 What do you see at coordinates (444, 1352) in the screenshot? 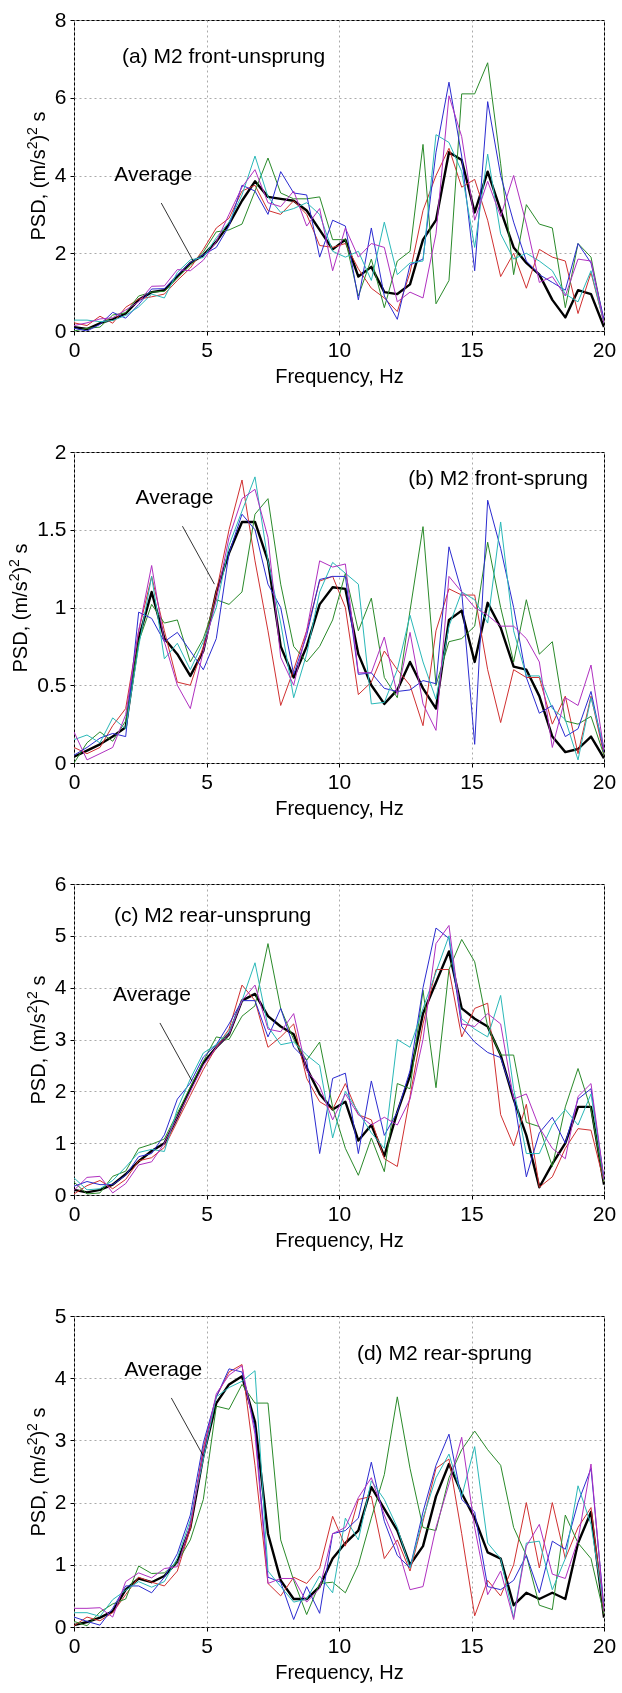
I see `text: (d) M2 rear-sprung` at bounding box center [444, 1352].